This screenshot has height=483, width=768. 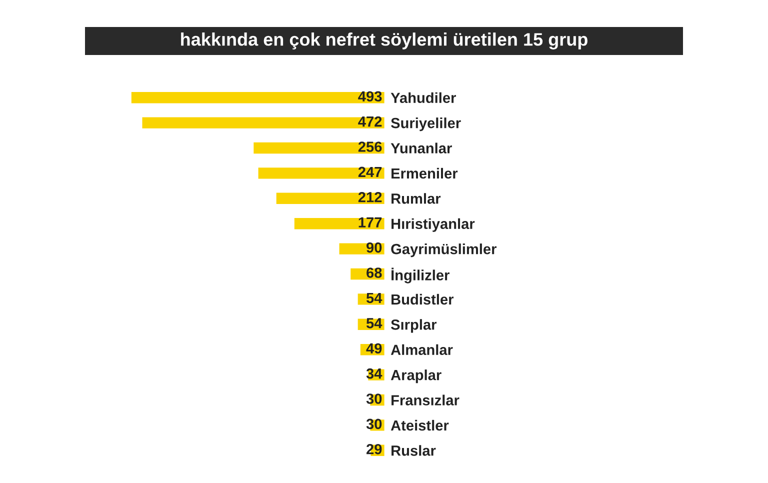 I want to click on chart-title: hakkında en çok nefret söylemi üretilen 15 grup, so click(x=384, y=41).